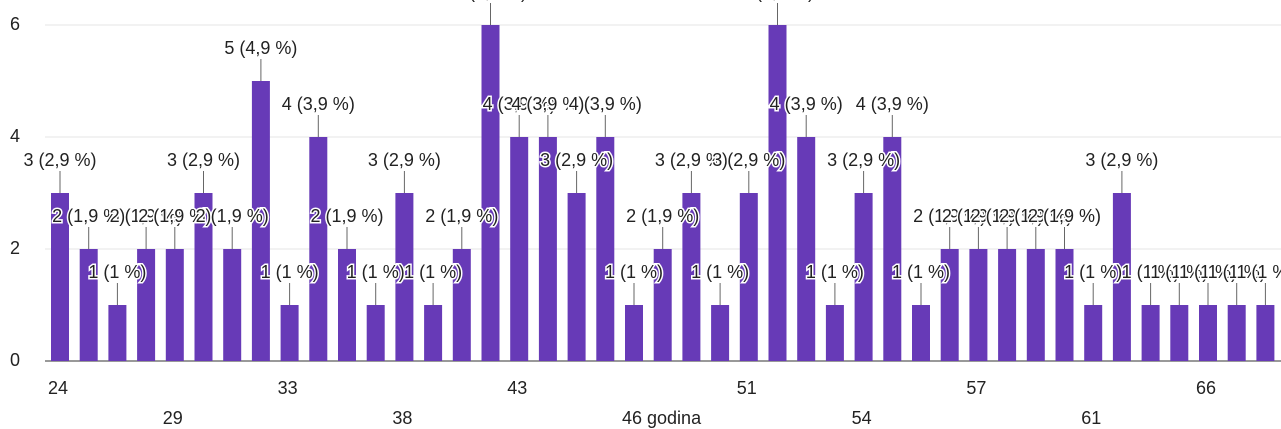 This screenshot has width=1281, height=429. I want to click on x-tick-label: 57, so click(976, 388).